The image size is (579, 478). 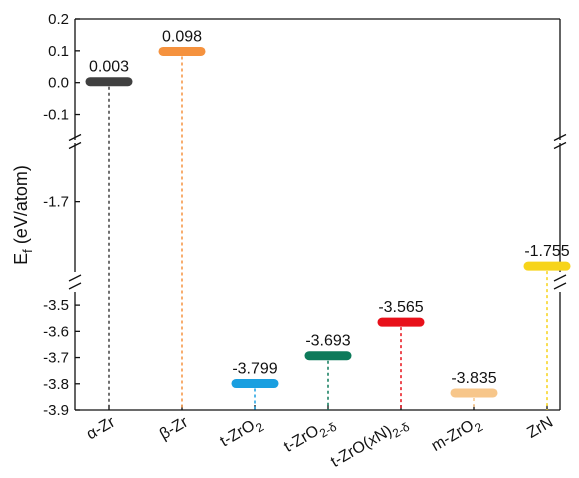 I want to click on y-axis-label: Ef (eV/atom), so click(x=23, y=215).